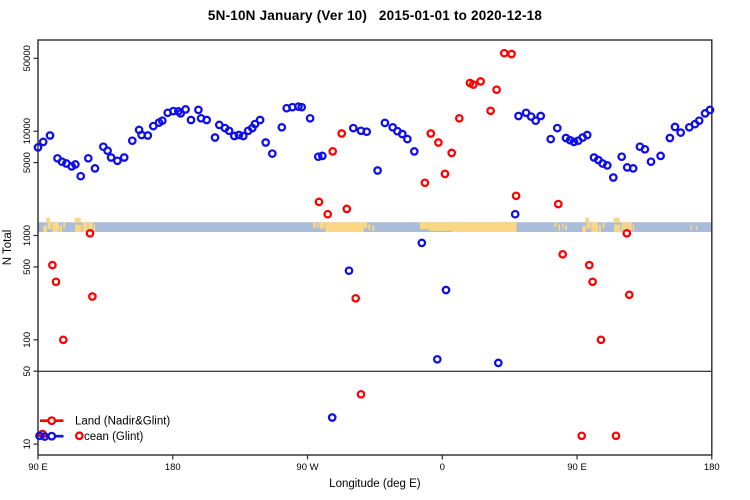 The height and width of the screenshot is (500, 750). I want to click on y-tick-label: 50000, so click(27, 58).